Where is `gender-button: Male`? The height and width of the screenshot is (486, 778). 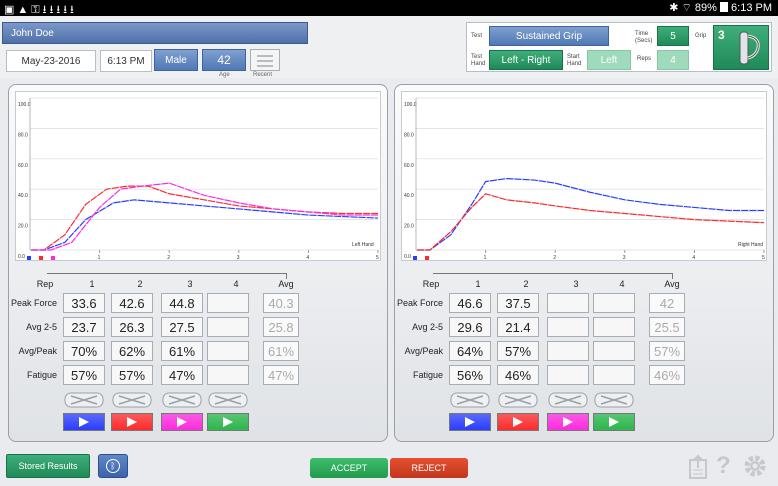
gender-button: Male is located at coordinates (176, 60).